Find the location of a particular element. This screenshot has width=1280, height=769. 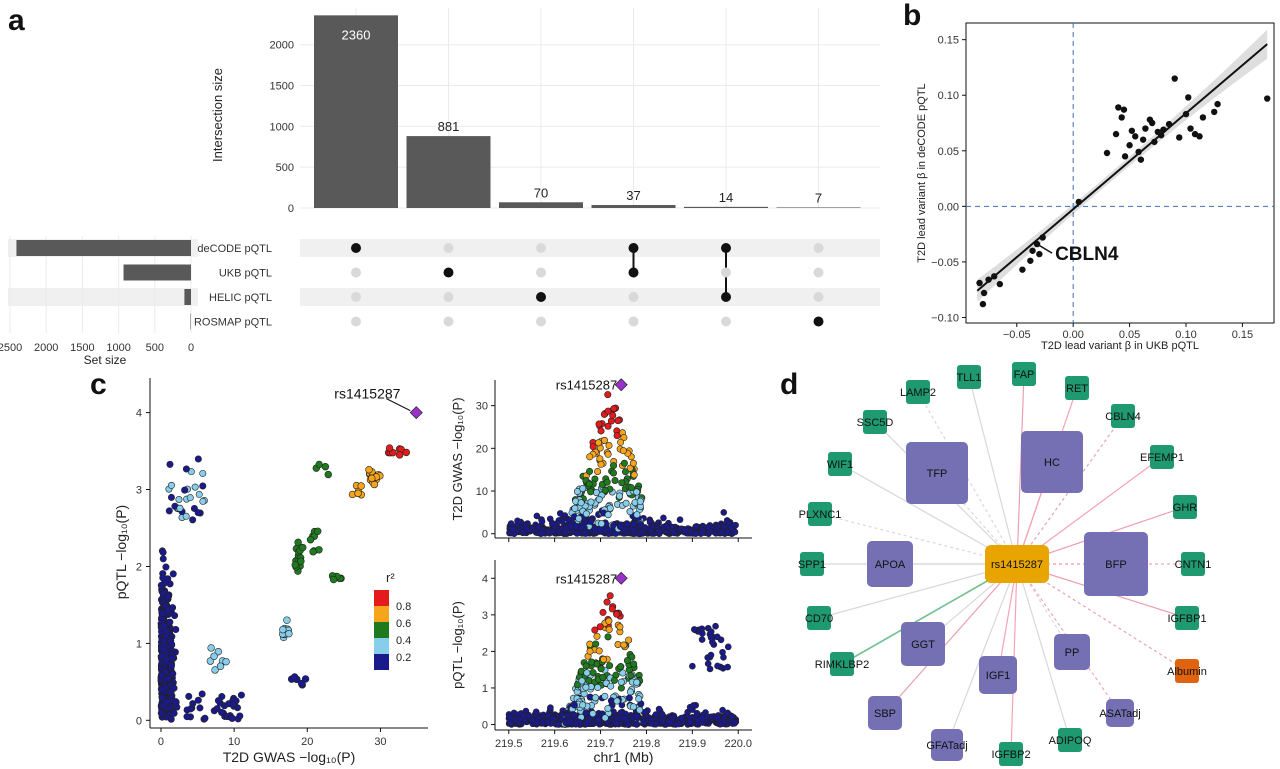

b-ytick-label: −0.05 is located at coordinates (945, 263).